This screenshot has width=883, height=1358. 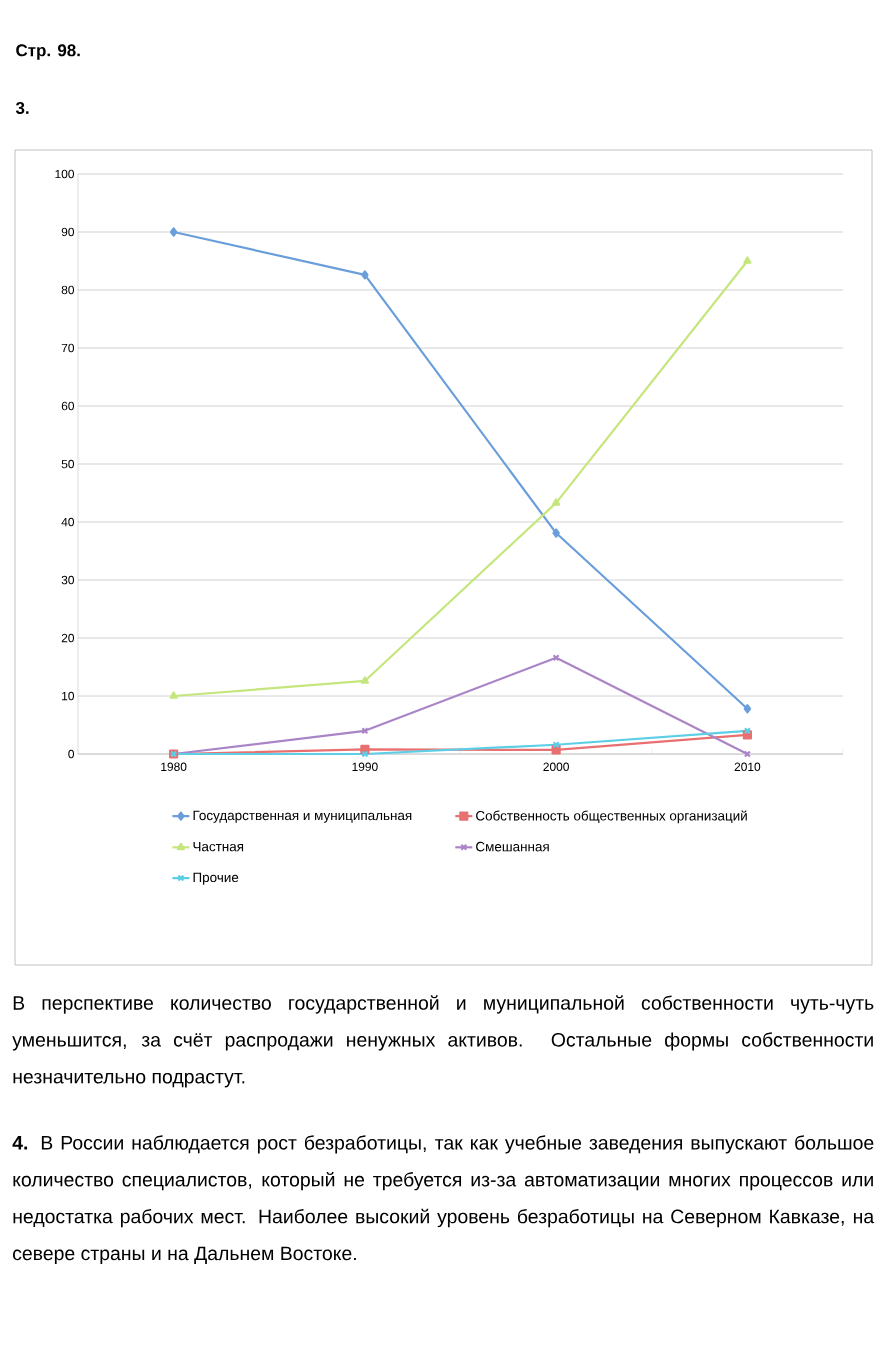 I want to click on y-tick-label: 80, so click(x=68, y=290).